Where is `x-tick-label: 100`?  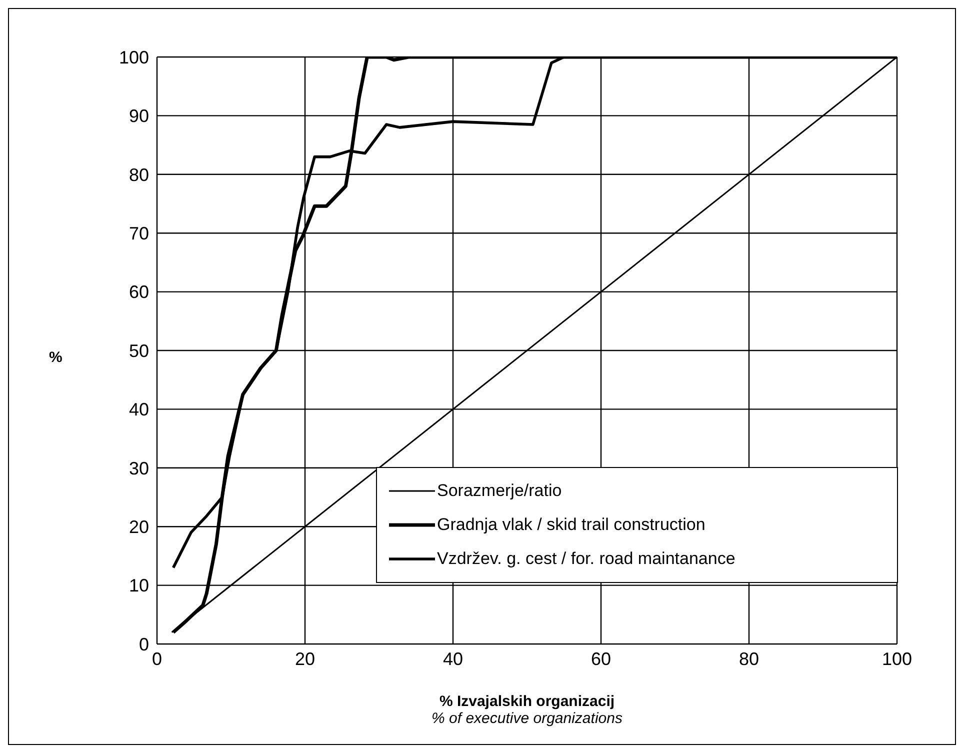
x-tick-label: 100 is located at coordinates (897, 658).